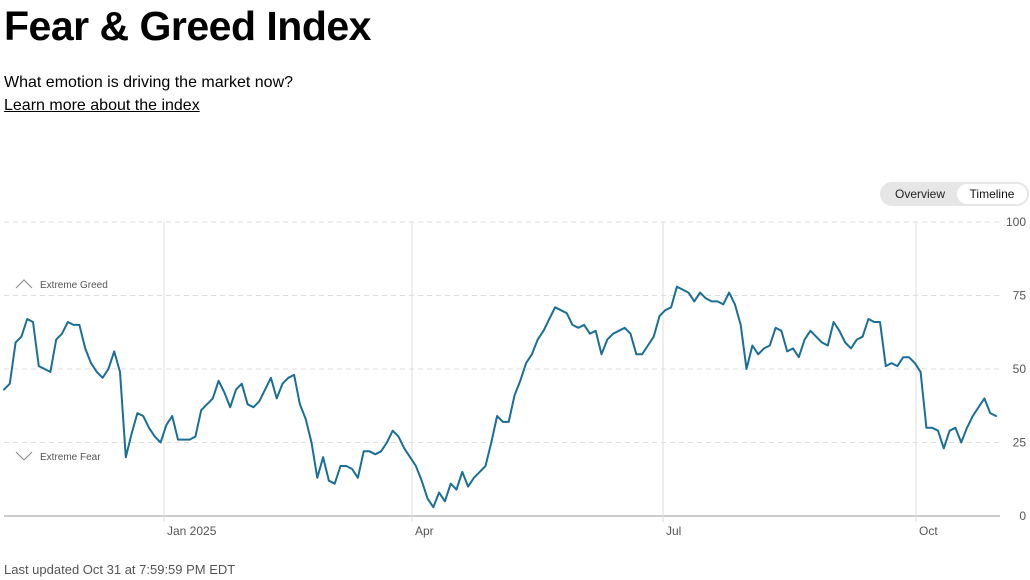  What do you see at coordinates (149, 82) in the screenshot?
I see `page-subtitle: What emotion is driving the market now?` at bounding box center [149, 82].